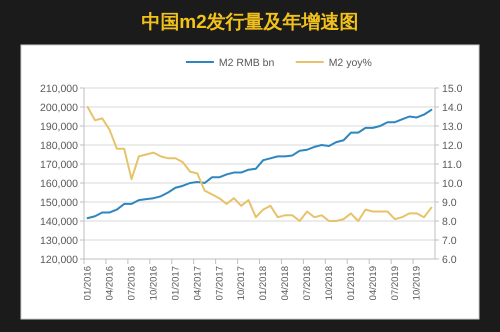 Image resolution: width=500 pixels, height=332 pixels. I want to click on y2-tick-label: 12.0, so click(452, 146).